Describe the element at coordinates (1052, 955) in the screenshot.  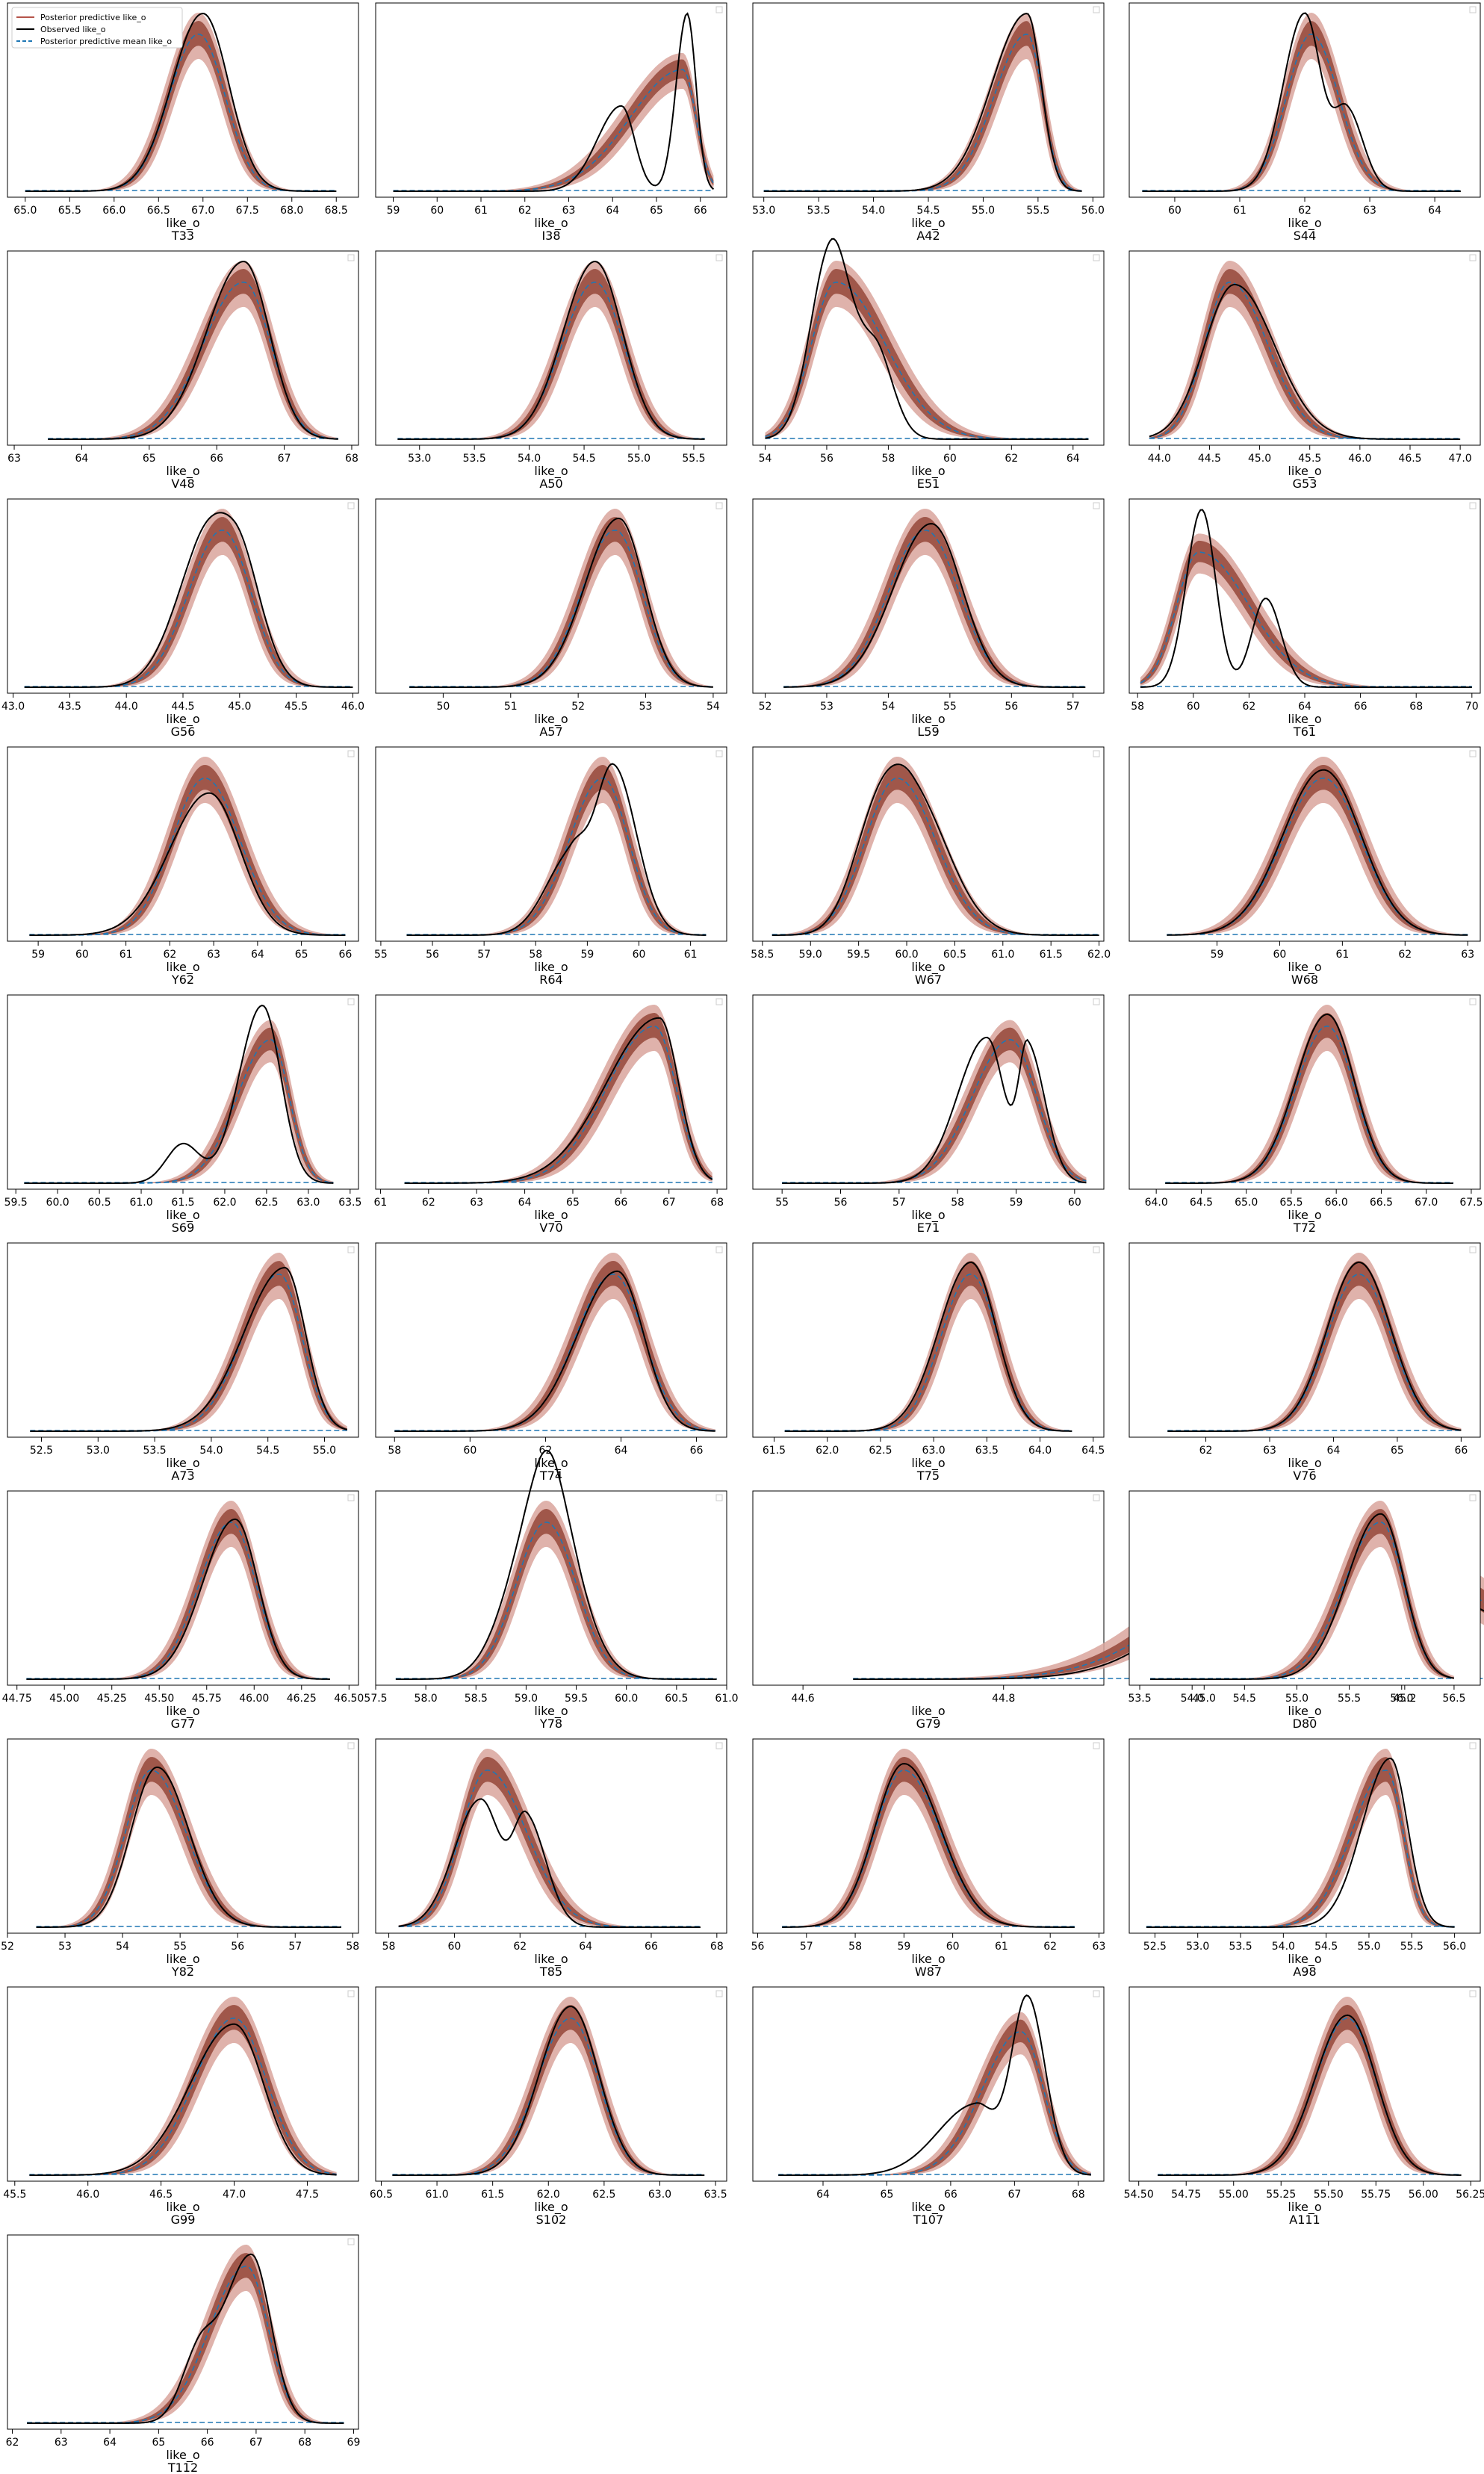
I see `x-tick-label: 61.5` at that location.